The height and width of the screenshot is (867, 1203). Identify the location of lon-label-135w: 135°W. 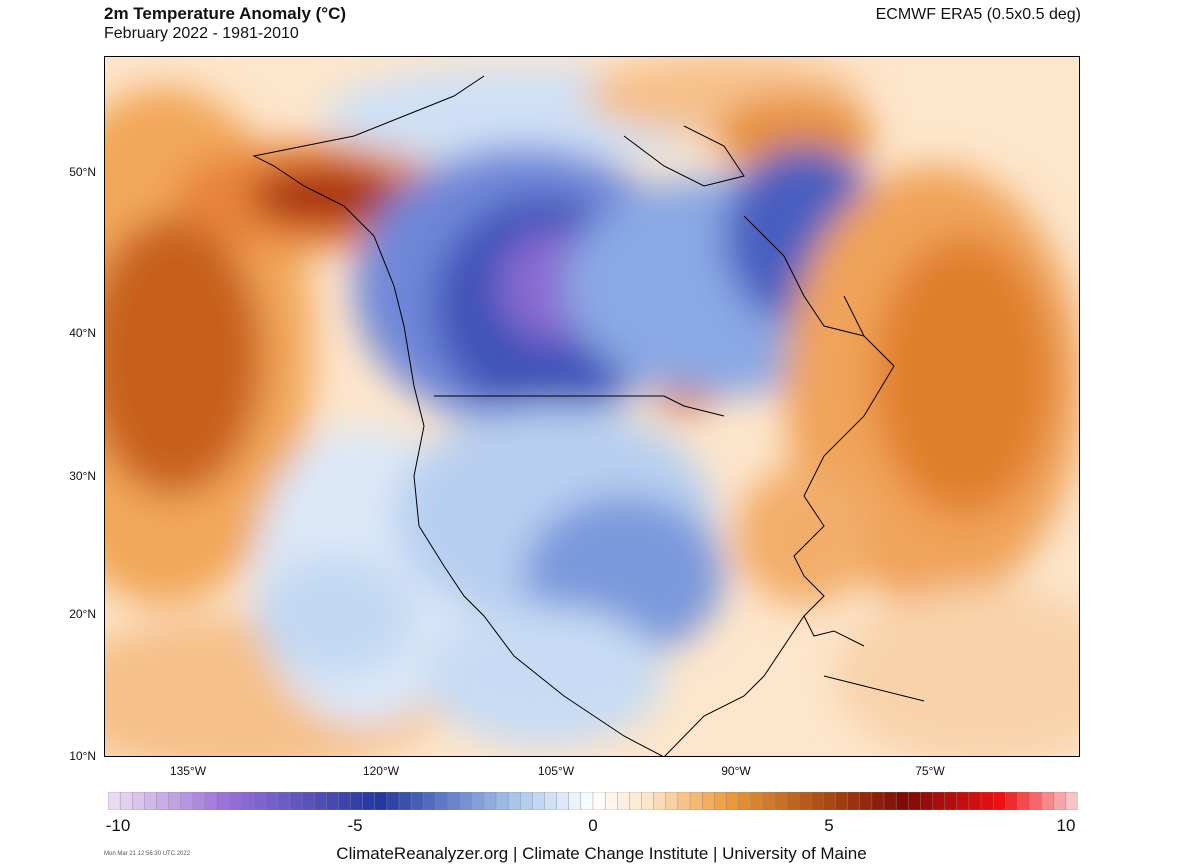
(188, 771).